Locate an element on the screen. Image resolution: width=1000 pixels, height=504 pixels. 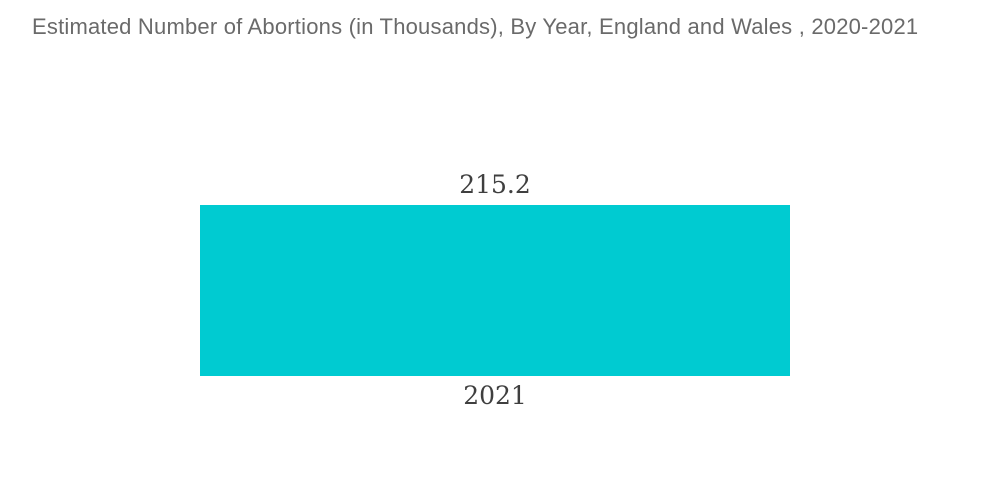
bar-value-label: 215.2 is located at coordinates (495, 184).